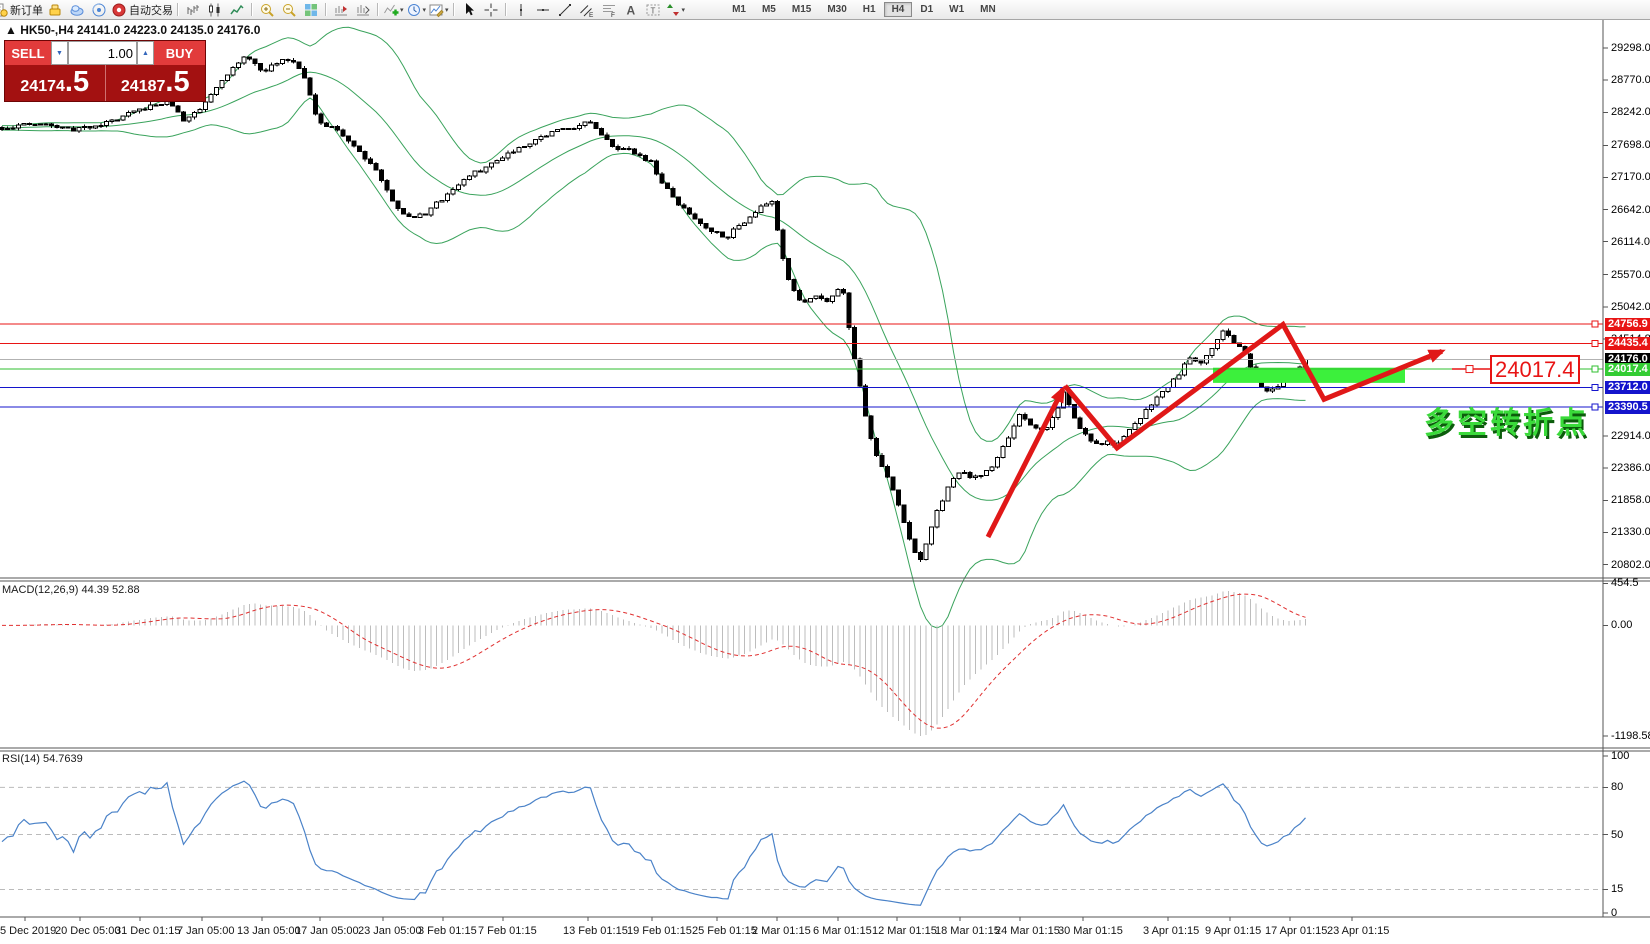 The height and width of the screenshot is (944, 1650). What do you see at coordinates (391, 10) in the screenshot?
I see `indicators-add-icon` at bounding box center [391, 10].